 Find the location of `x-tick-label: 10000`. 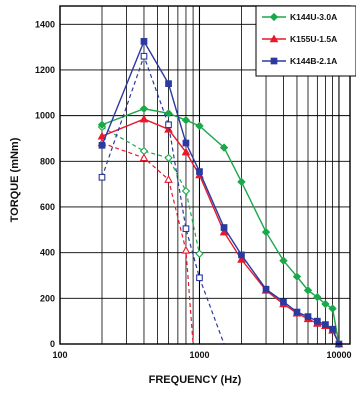

x-tick-label: 10000 is located at coordinates (338, 355).